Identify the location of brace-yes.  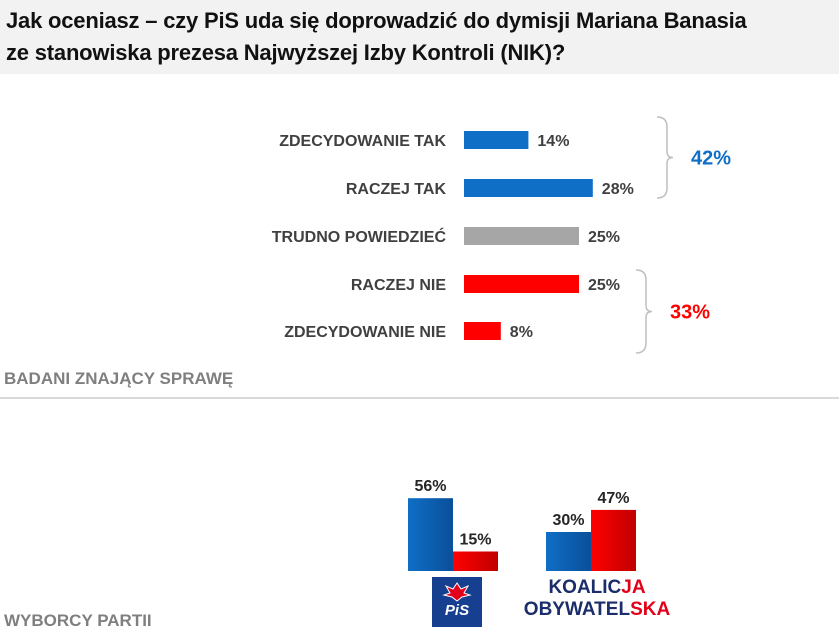
(665, 157).